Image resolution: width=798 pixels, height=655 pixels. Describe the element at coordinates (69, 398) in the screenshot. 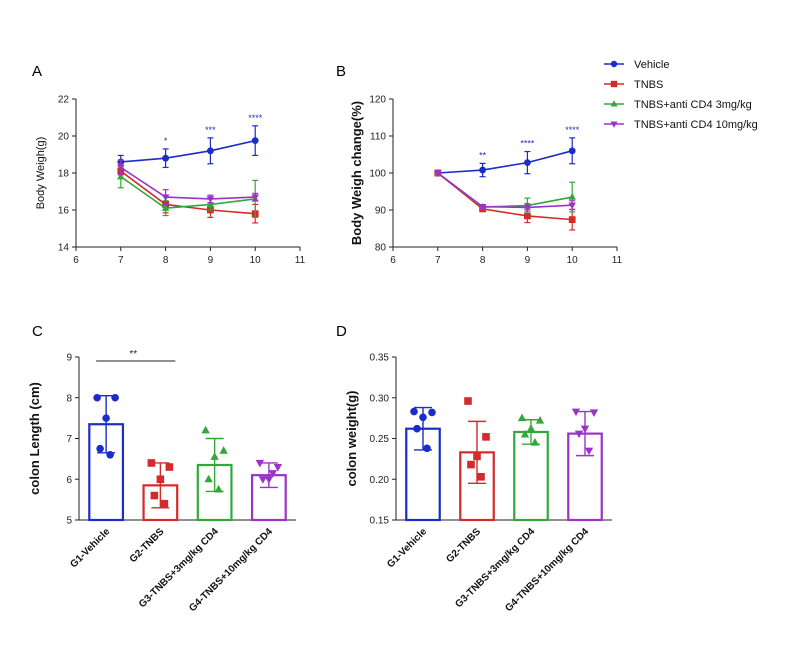

I see `y-tick-label: 8` at that location.